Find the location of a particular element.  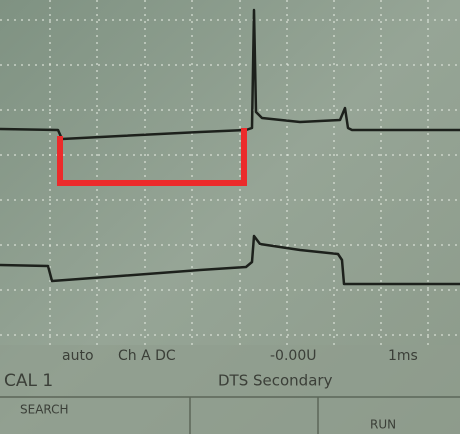

menu-item: RUN is located at coordinates (383, 425).